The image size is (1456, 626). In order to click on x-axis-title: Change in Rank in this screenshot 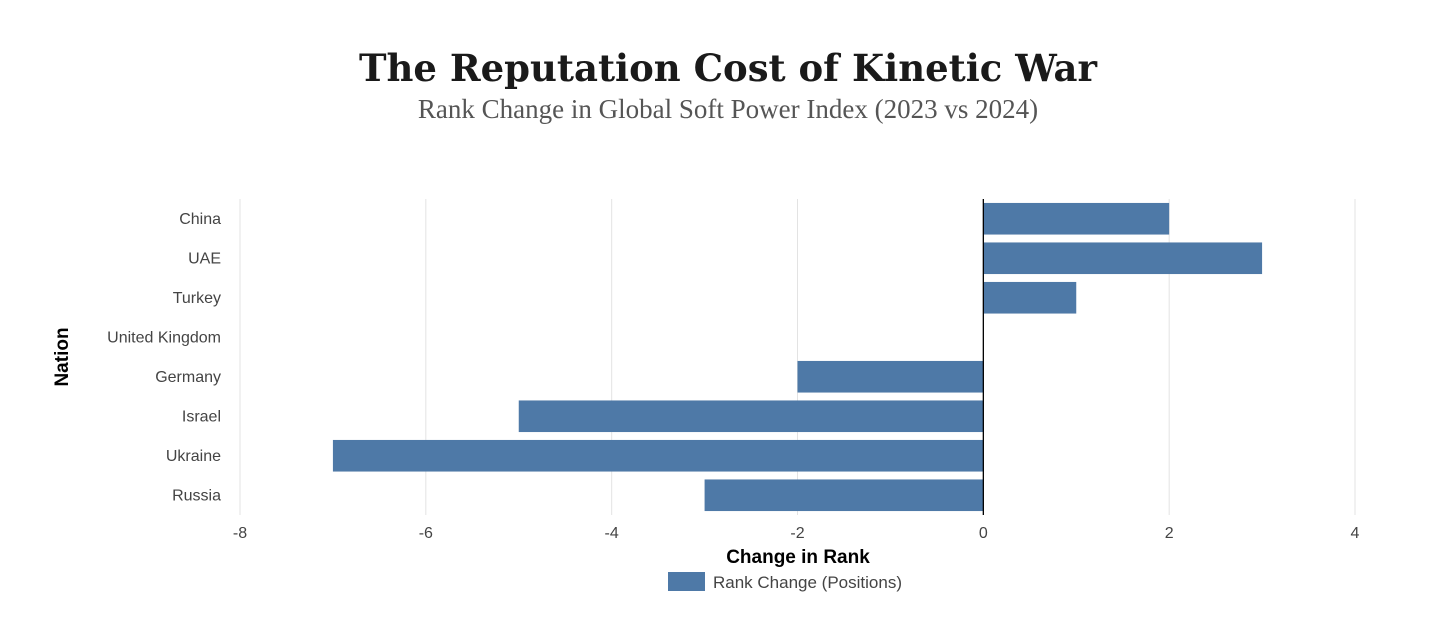, I will do `click(798, 557)`.